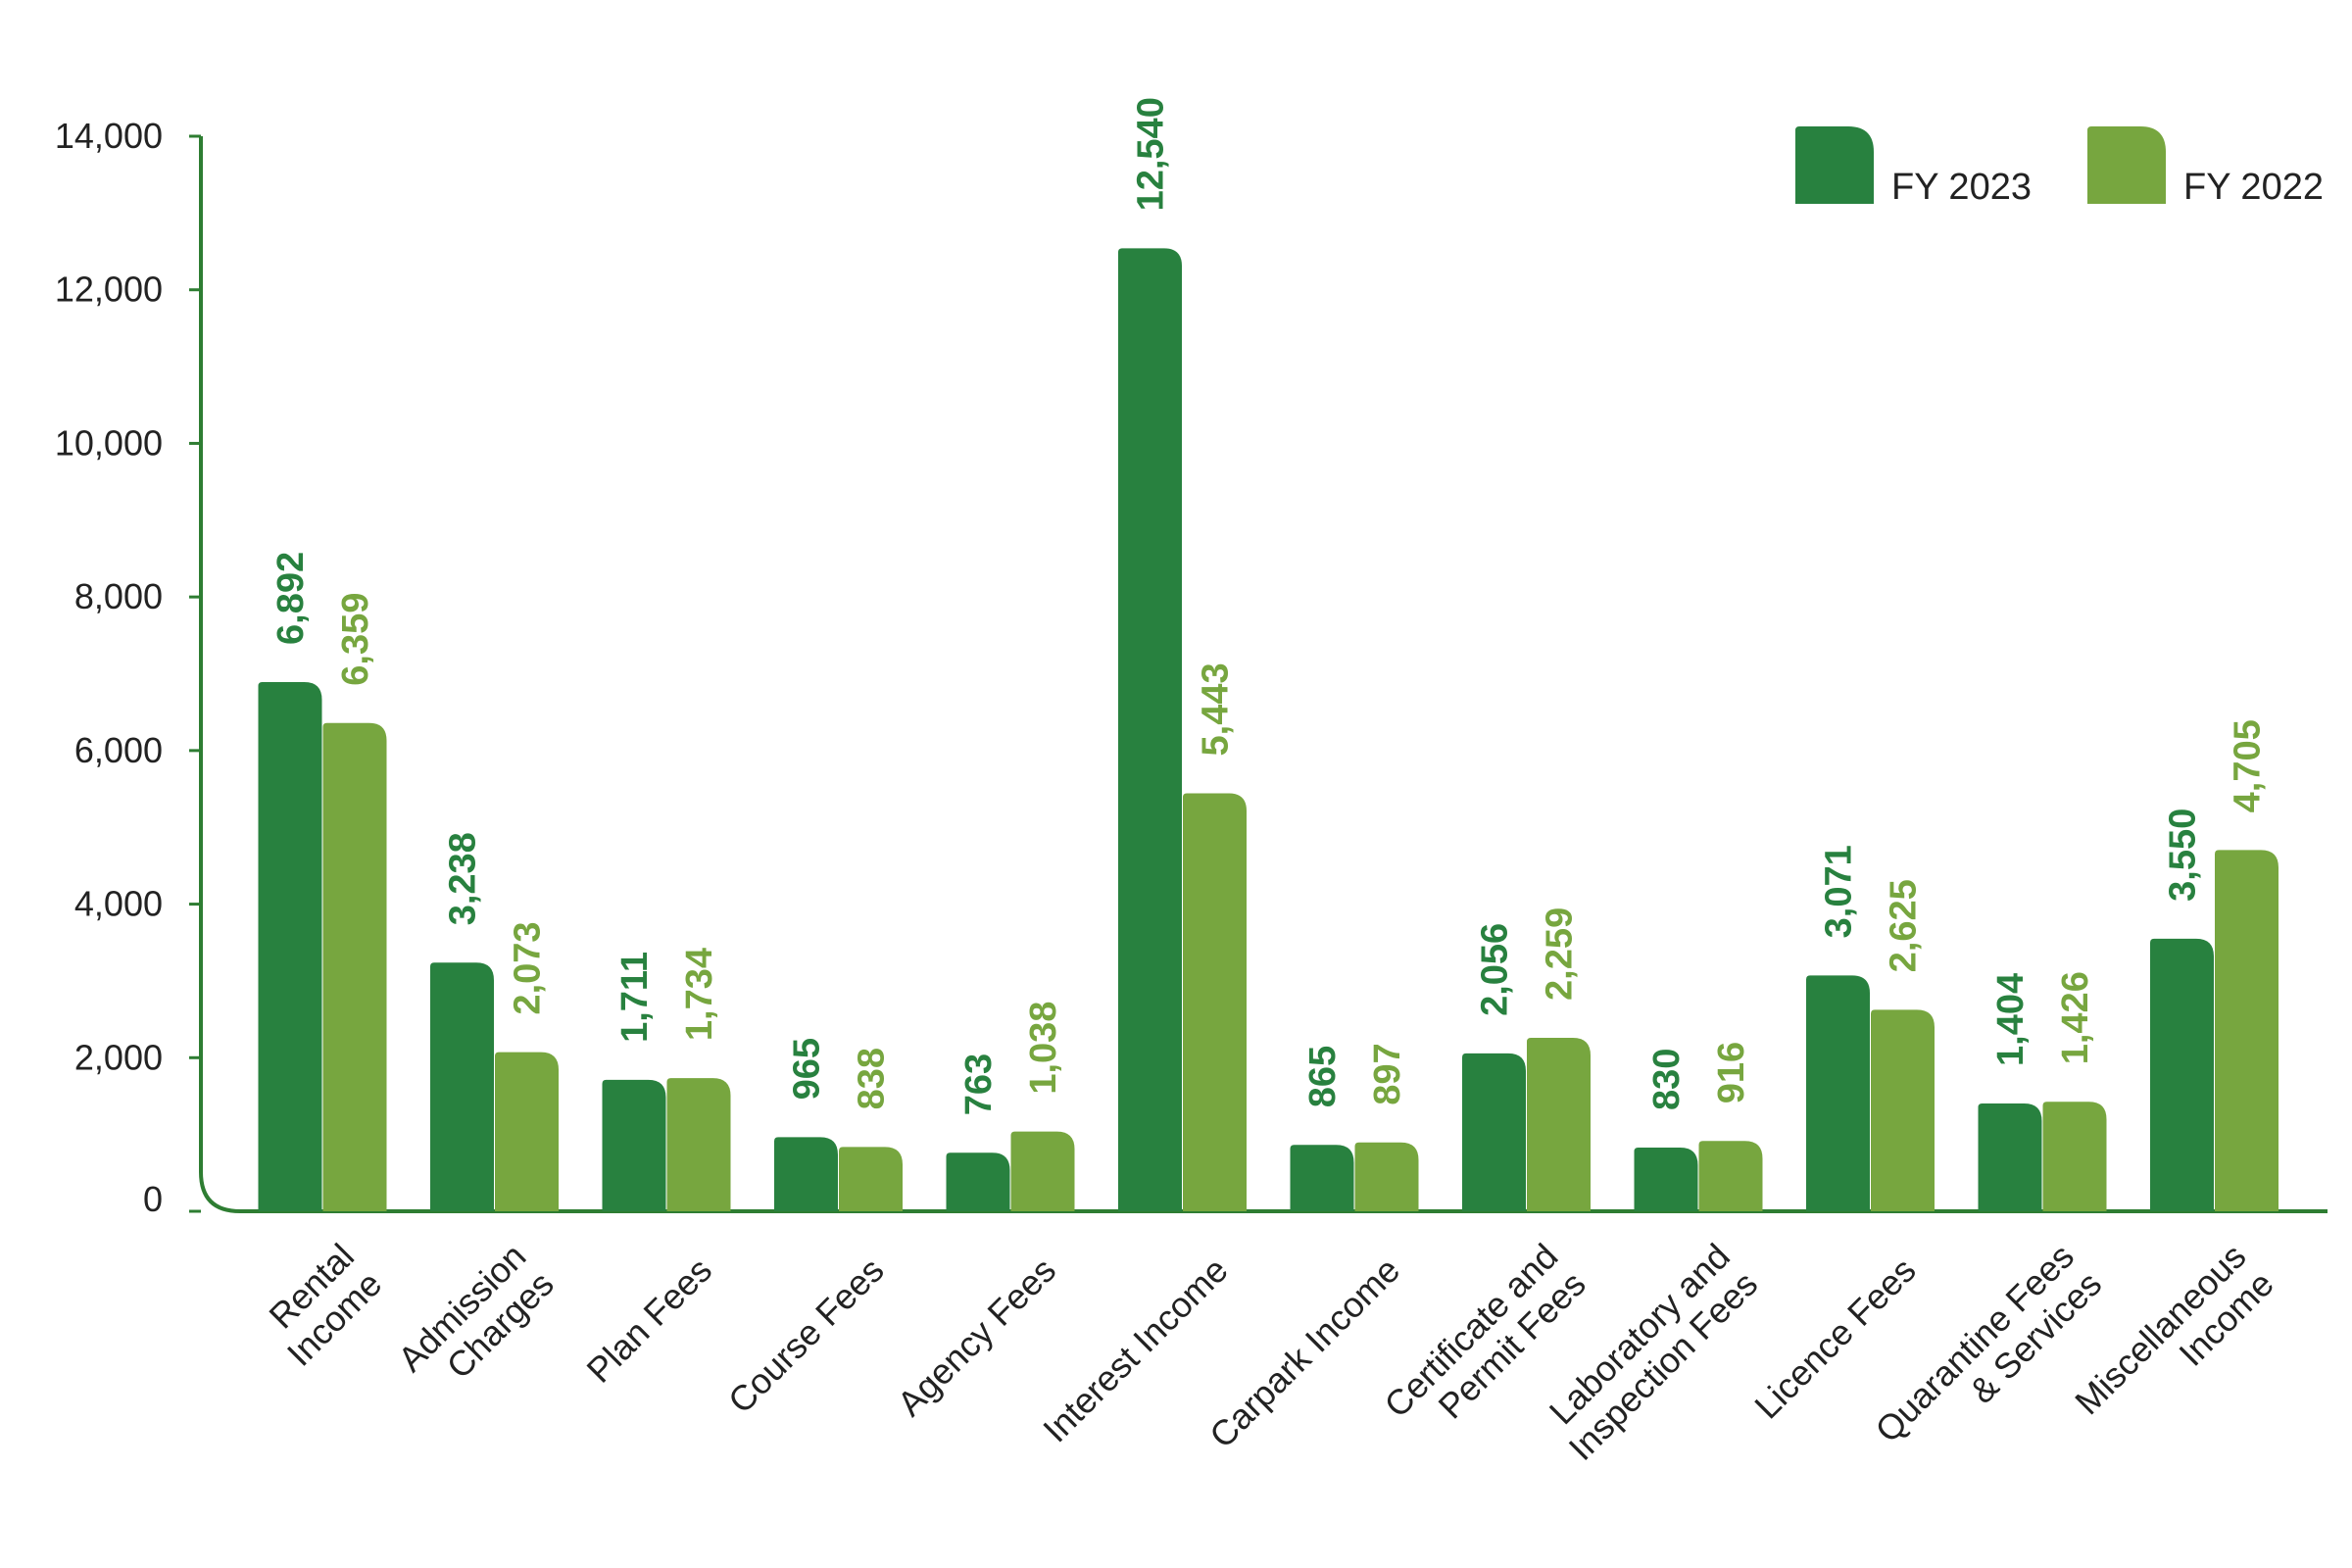 This screenshot has height=1568, width=2352. What do you see at coordinates (2011, 1019) in the screenshot?
I see `data-label: 1,404` at bounding box center [2011, 1019].